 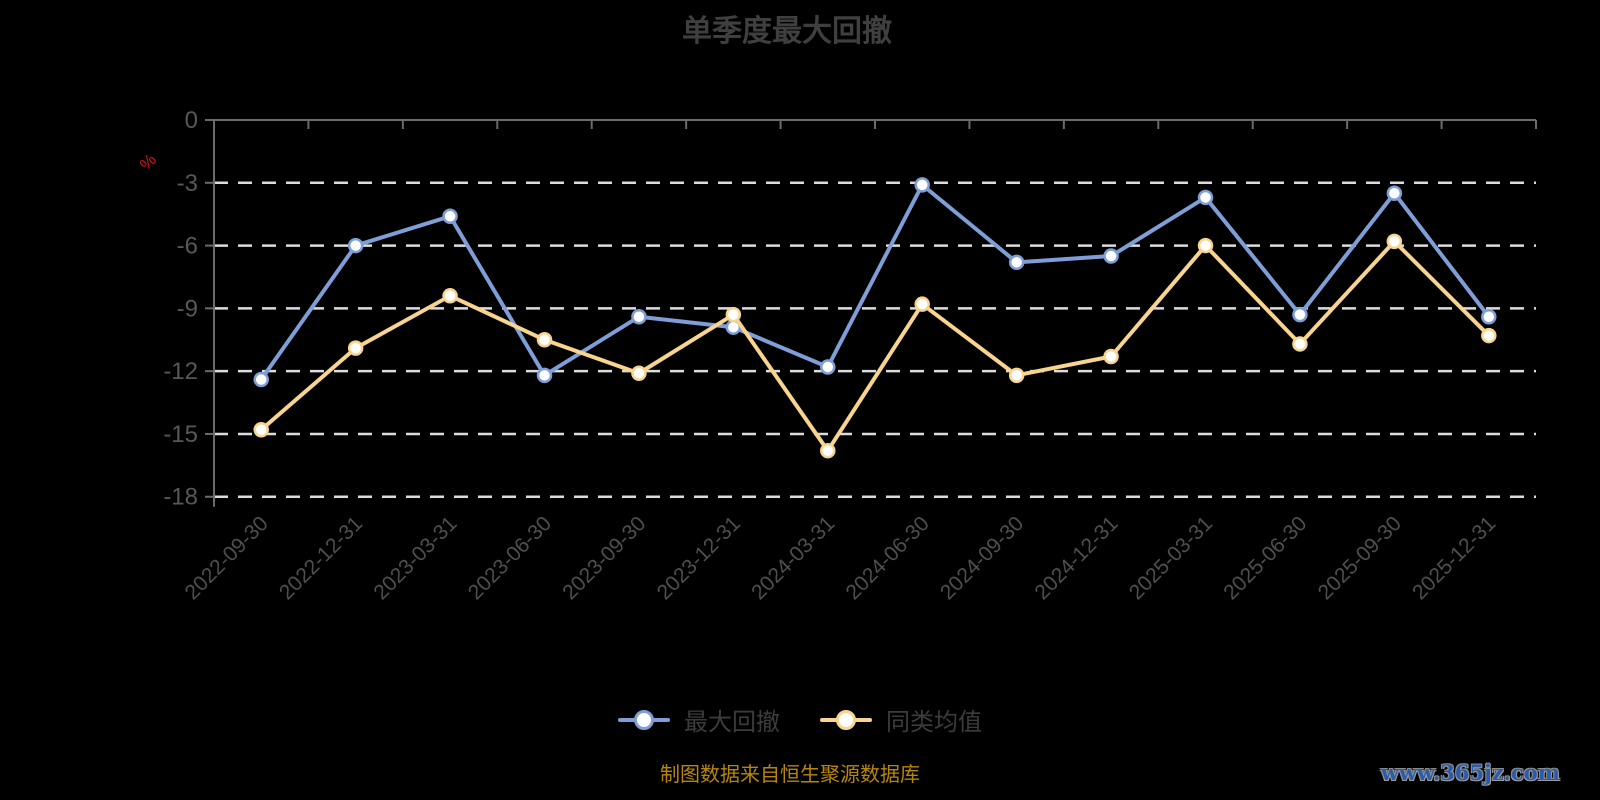 I want to click on watermark-link: www.365jz.com, so click(x=1470, y=772).